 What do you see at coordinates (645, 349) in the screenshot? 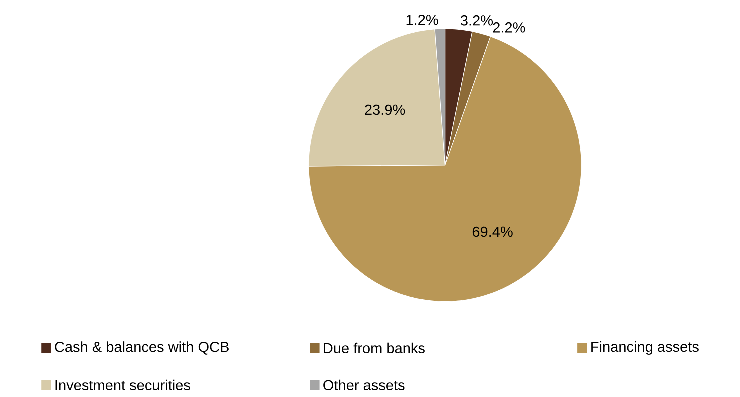
I see `legend-label: Financing assets` at bounding box center [645, 349].